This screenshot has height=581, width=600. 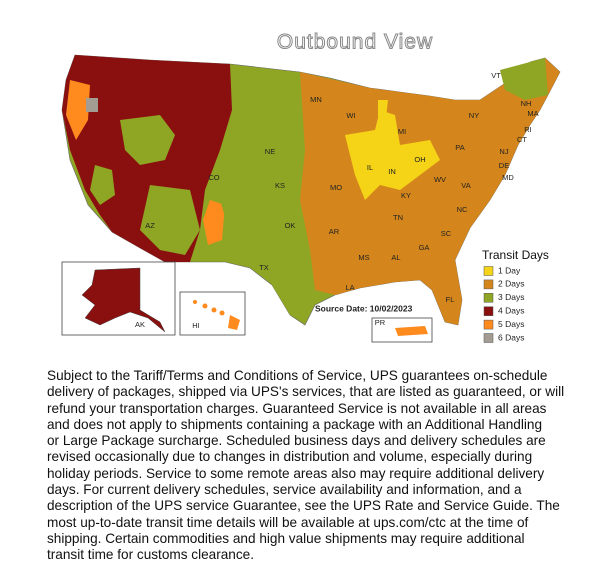 I want to click on state-label: TX, so click(x=264, y=267).